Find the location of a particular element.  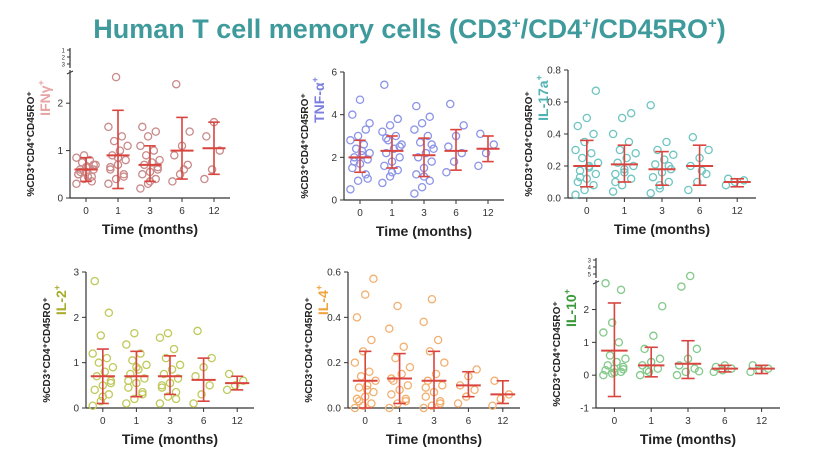

panel-title: IFNγ+ is located at coordinates (44, 98).